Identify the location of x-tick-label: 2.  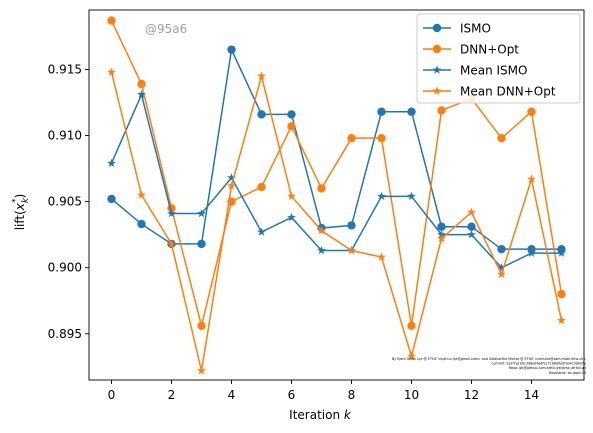
(172, 395).